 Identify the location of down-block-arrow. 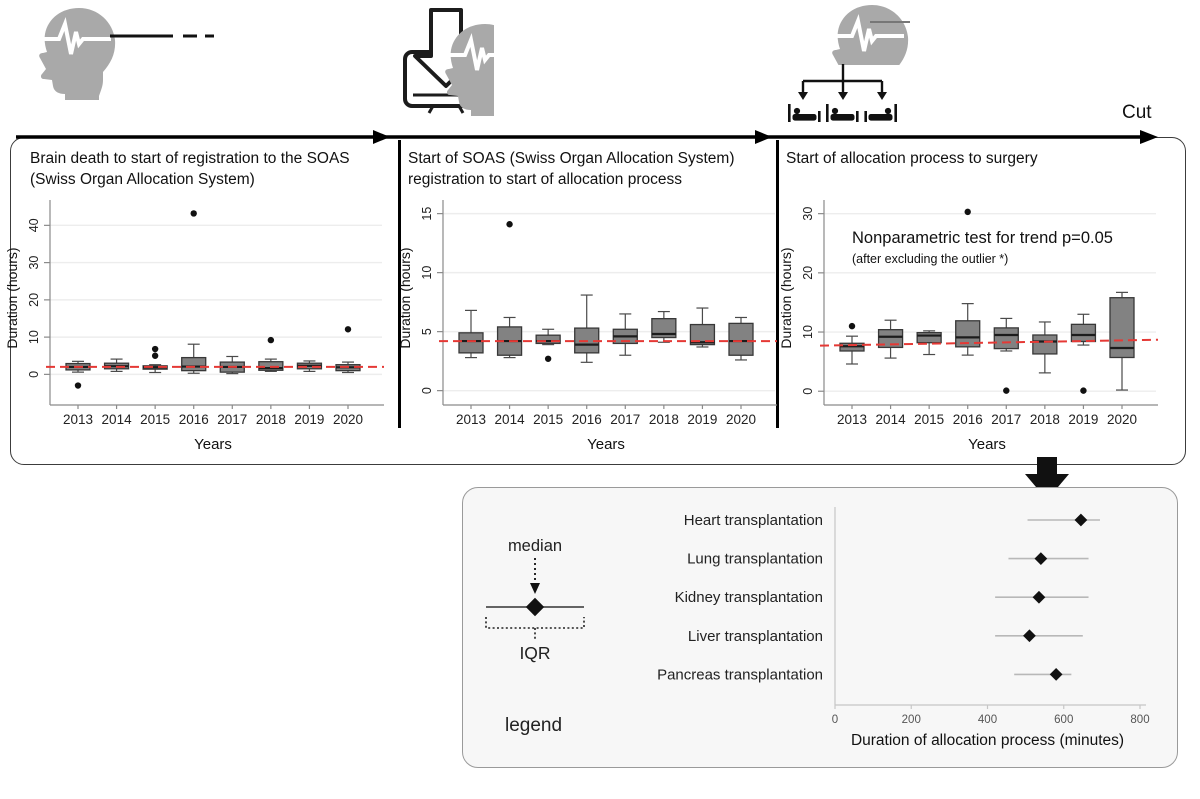
(1047, 478).